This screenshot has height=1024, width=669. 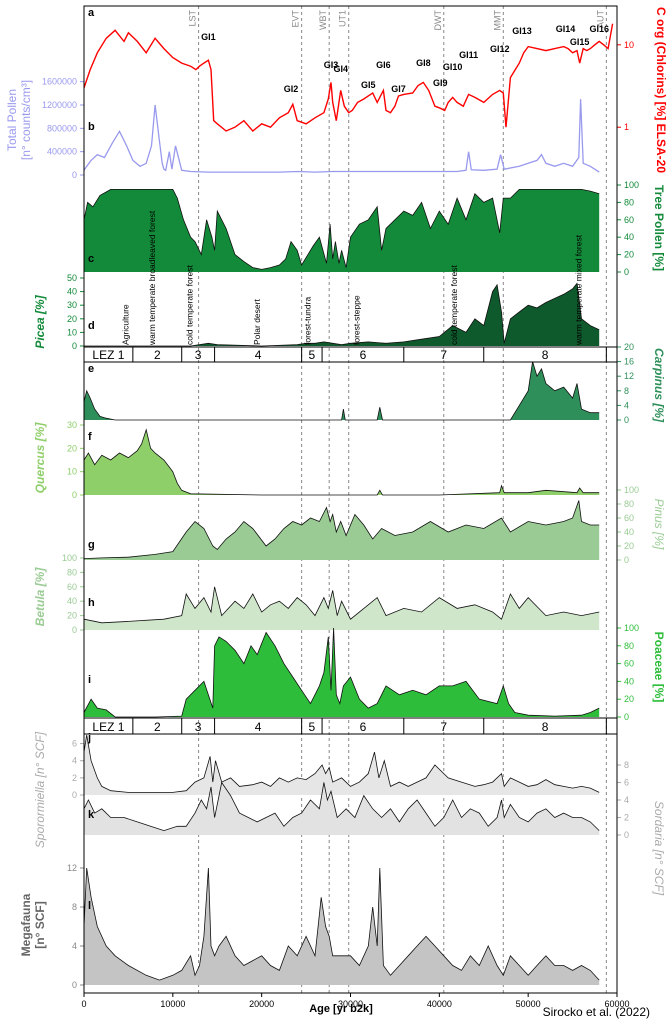 I want to click on x-axis-label: Age [yr b2k], so click(x=341, y=1009).